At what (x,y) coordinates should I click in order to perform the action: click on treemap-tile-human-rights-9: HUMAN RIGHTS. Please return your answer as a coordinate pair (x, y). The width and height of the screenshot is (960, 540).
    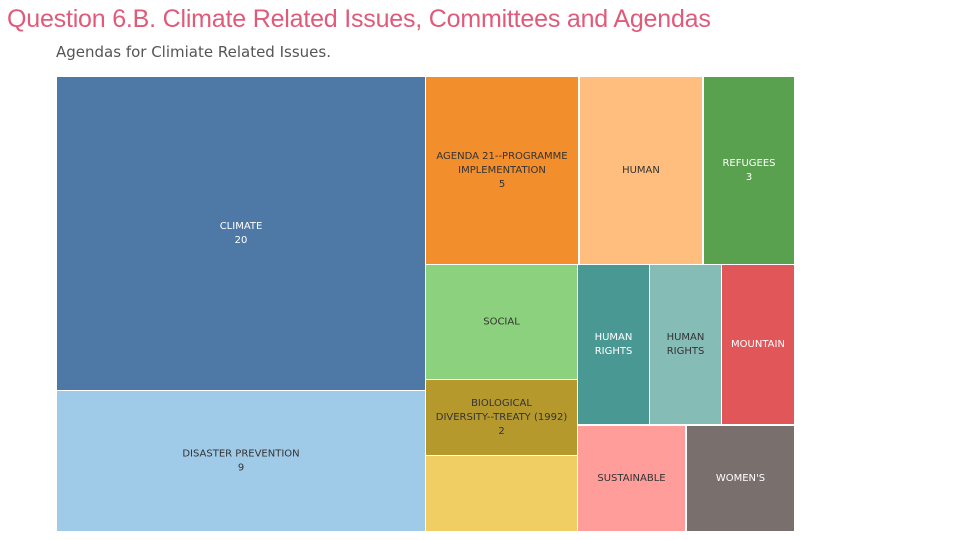
    Looking at the image, I should click on (685, 344).